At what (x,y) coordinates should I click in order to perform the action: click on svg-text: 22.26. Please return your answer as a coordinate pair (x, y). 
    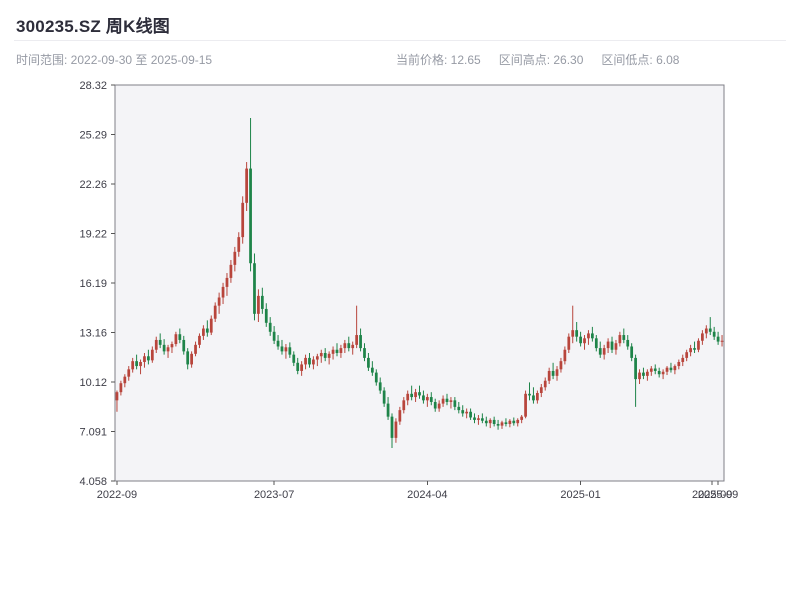
    Looking at the image, I should click on (93, 185).